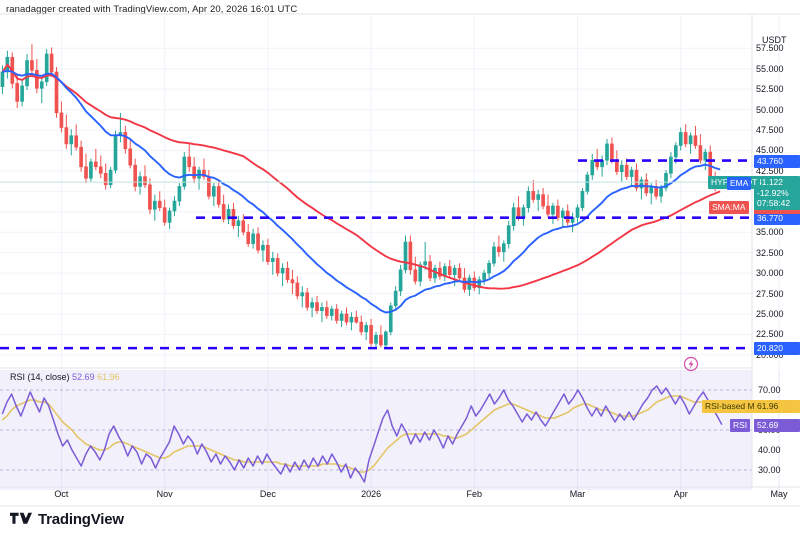 This screenshot has width=800, height=541. Describe the element at coordinates (40, 377) in the screenshot. I see `rsi-legend-label: RSI (14, close)` at that location.